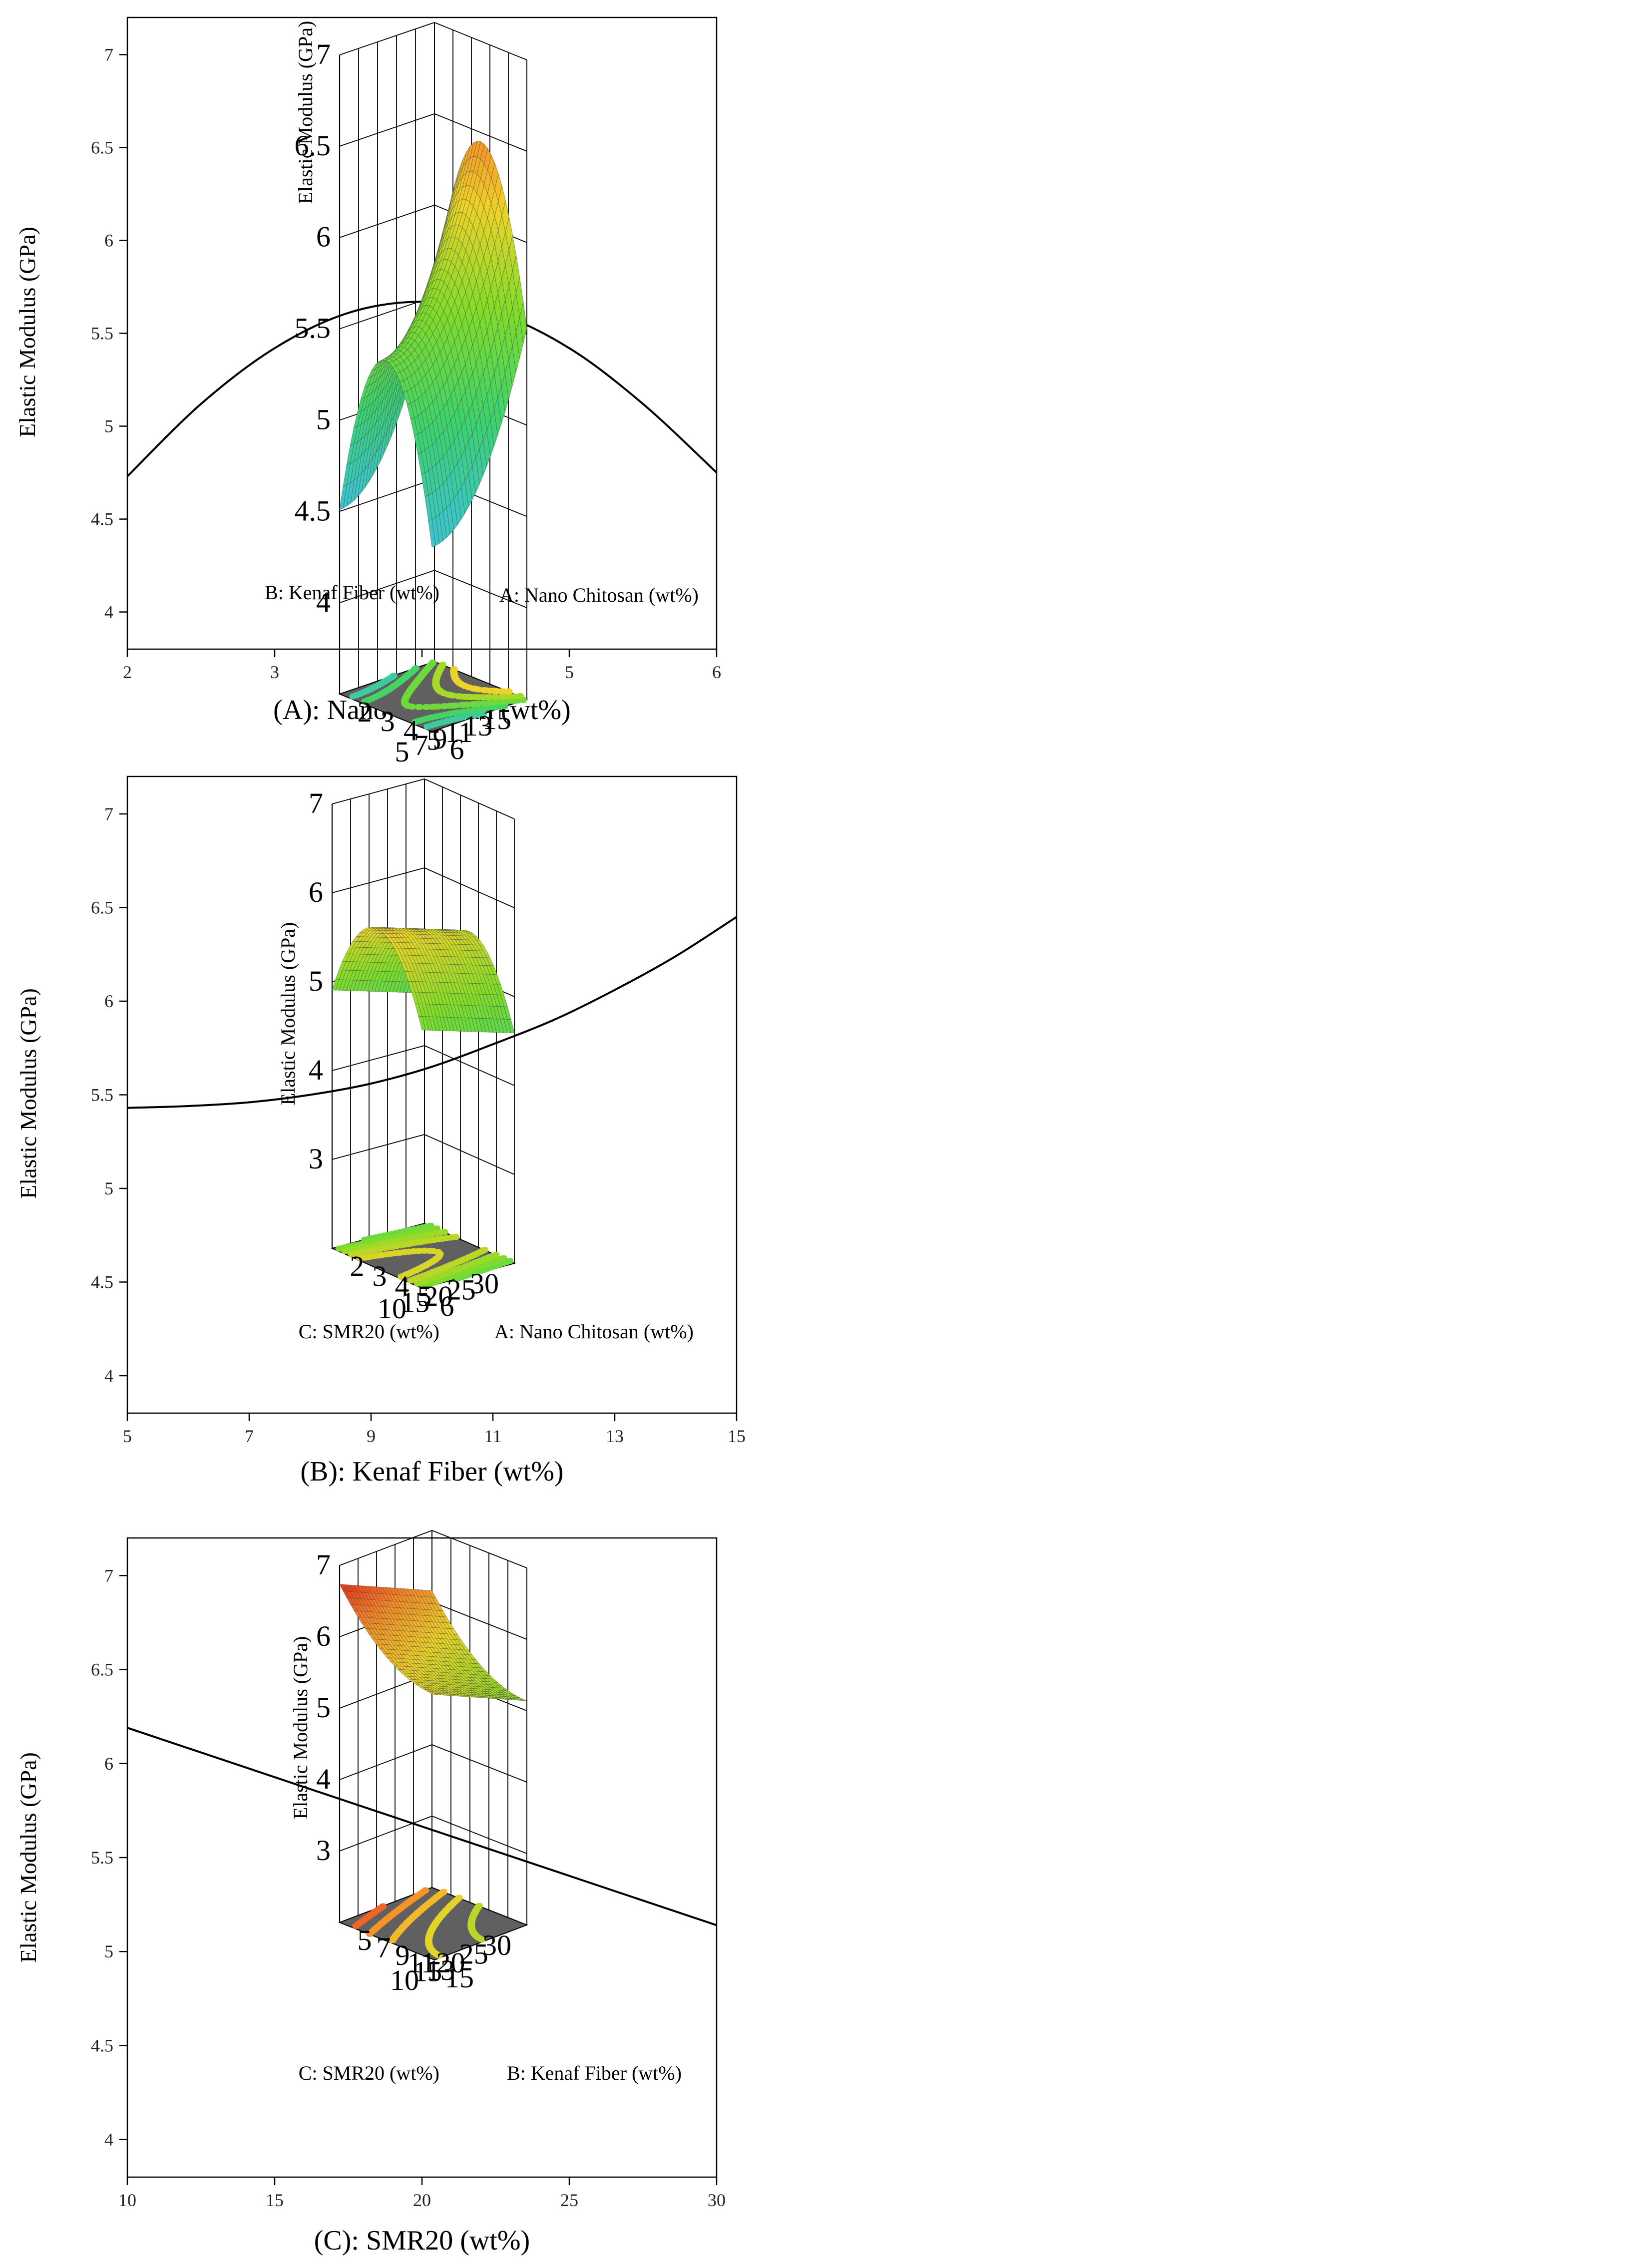 This screenshot has width=1629, height=2268. Describe the element at coordinates (569, 2200) in the screenshot. I see `x-tick-label: 25` at that location.